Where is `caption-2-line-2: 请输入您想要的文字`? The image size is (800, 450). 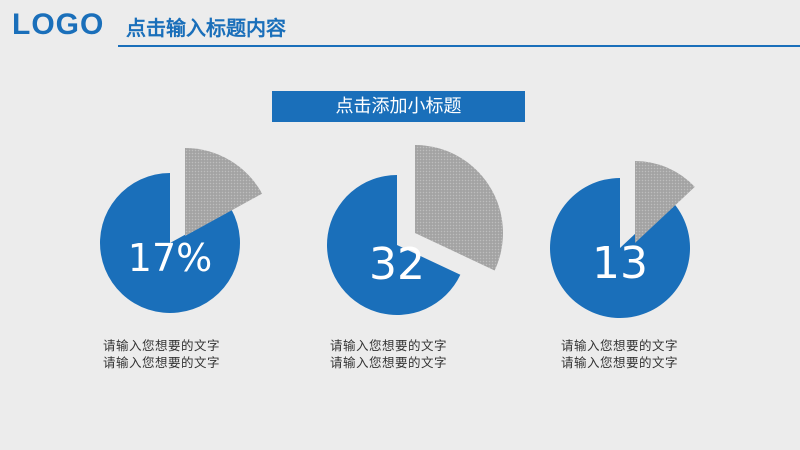
caption-2-line-2: 请输入您想要的文字 is located at coordinates (389, 362).